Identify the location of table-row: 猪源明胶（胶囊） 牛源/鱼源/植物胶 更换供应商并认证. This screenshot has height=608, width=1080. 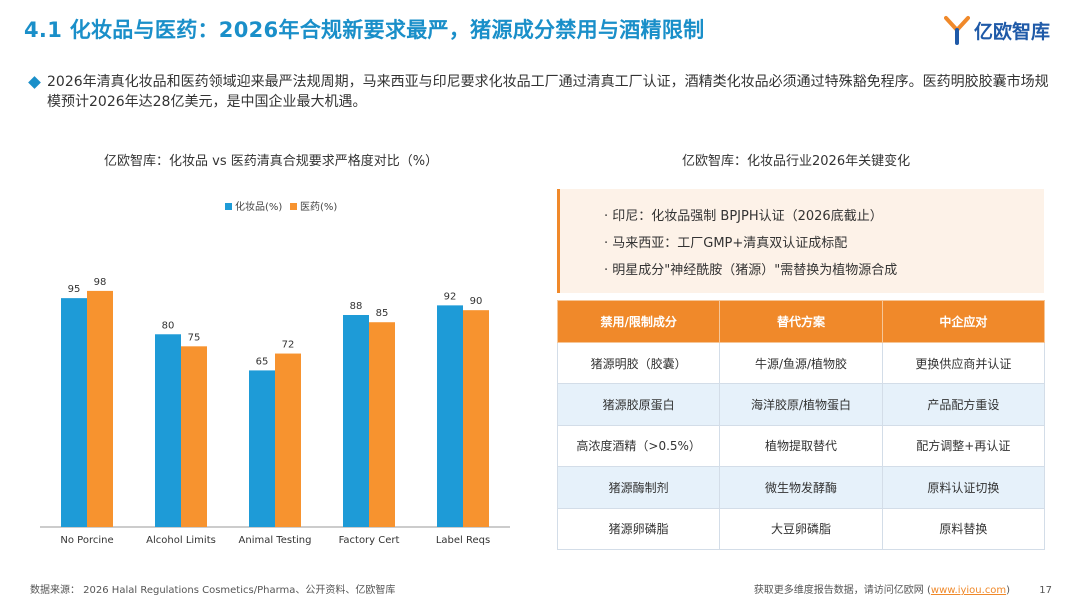
(801, 363).